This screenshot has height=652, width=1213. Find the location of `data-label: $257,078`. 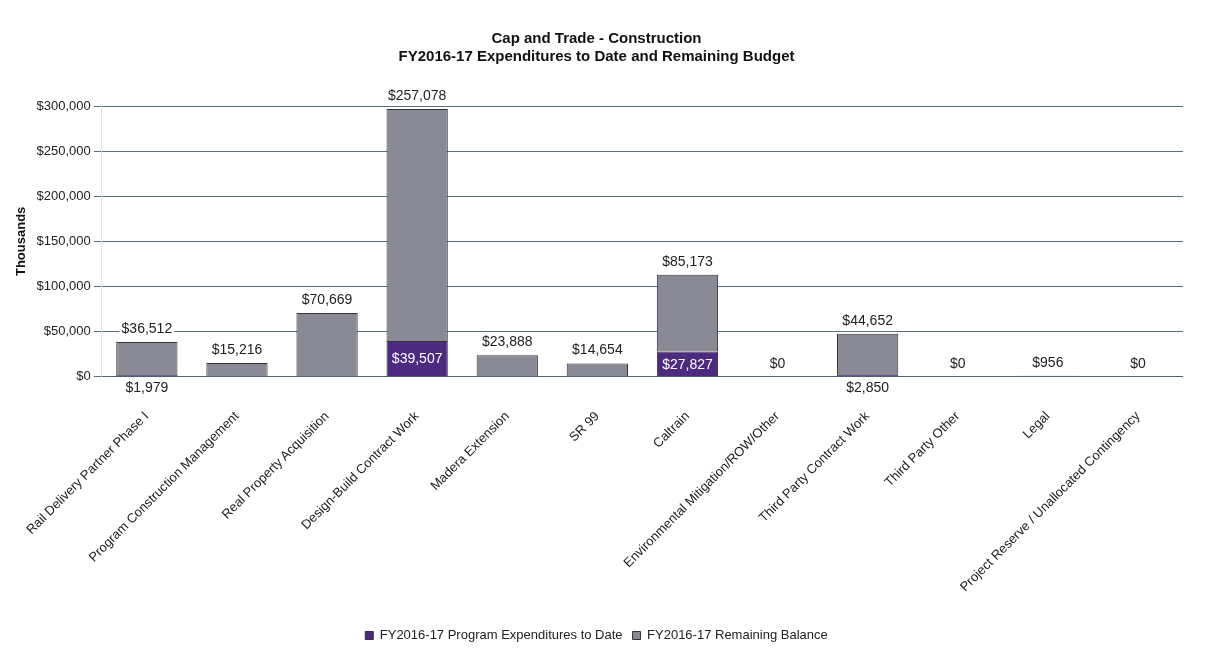

data-label: $257,078 is located at coordinates (417, 94).